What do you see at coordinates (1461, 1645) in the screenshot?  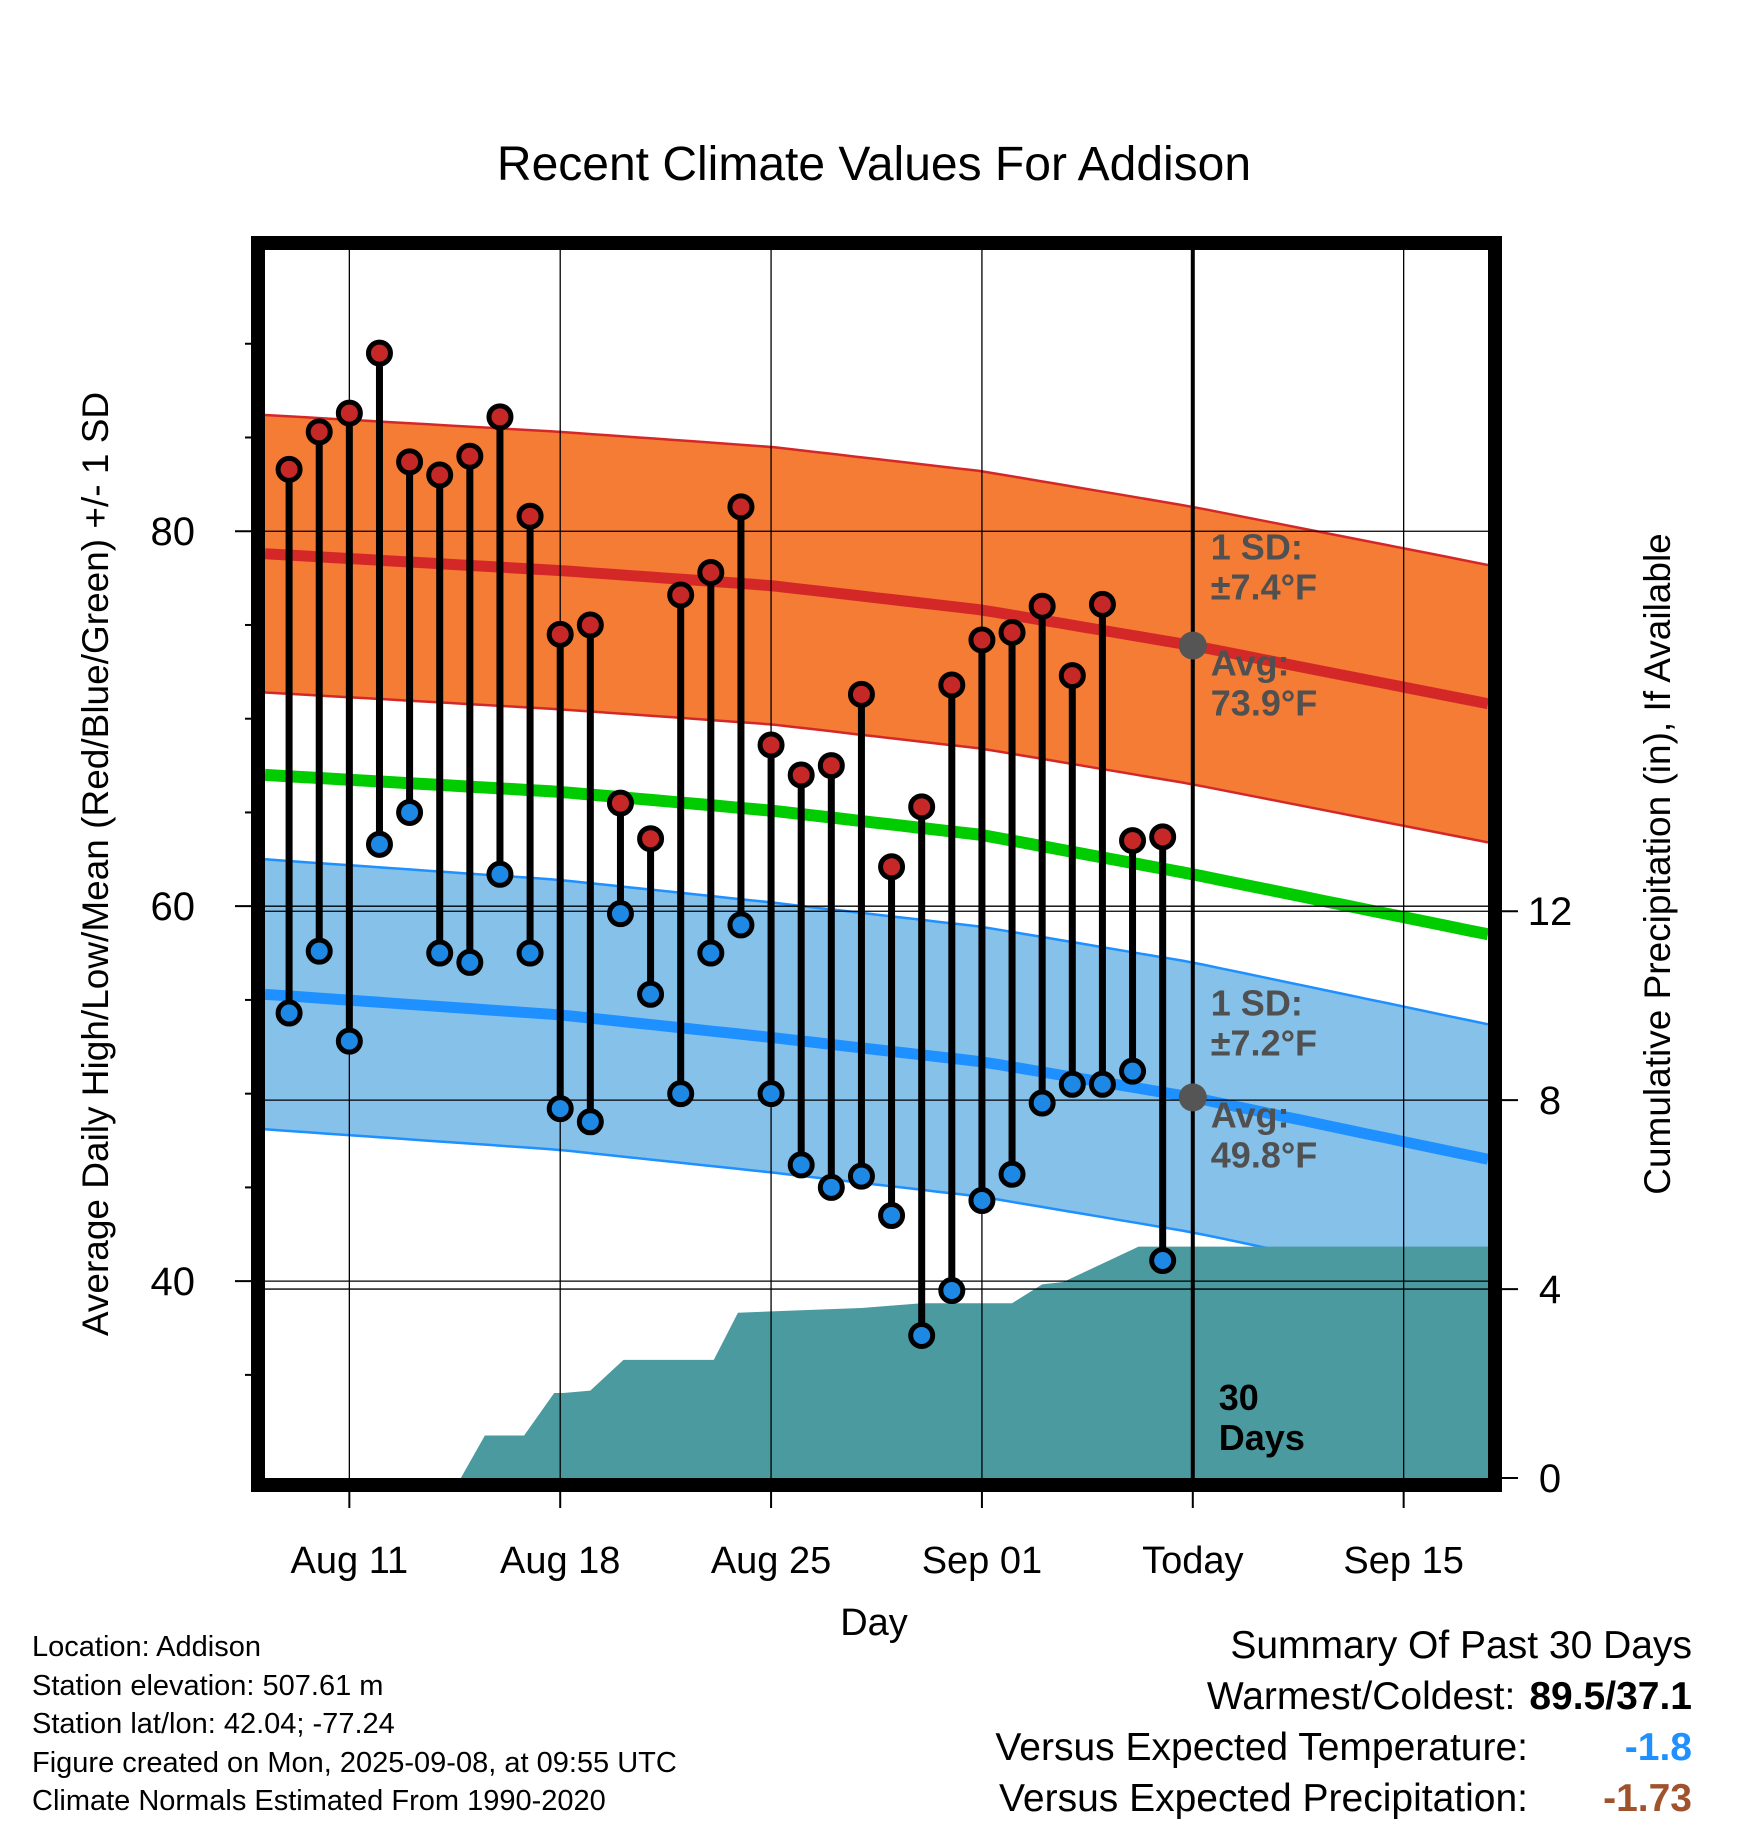 I see `summary-title: Summary Of Past 30 Days` at bounding box center [1461, 1645].